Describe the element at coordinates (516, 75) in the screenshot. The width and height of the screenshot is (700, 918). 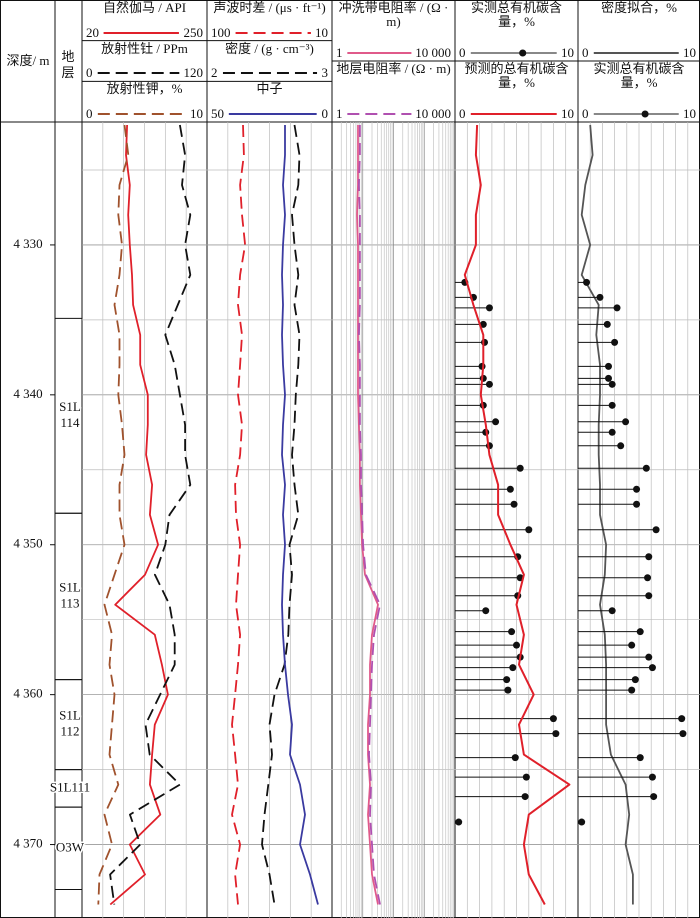
I see `curve-title: 预测的总有机碳含量，%` at that location.